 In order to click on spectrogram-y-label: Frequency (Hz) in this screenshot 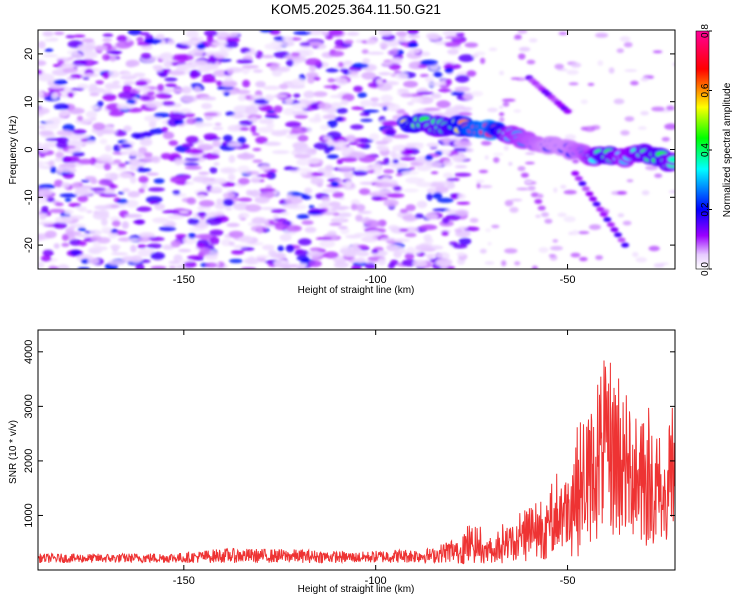, I will do `click(13, 150)`.